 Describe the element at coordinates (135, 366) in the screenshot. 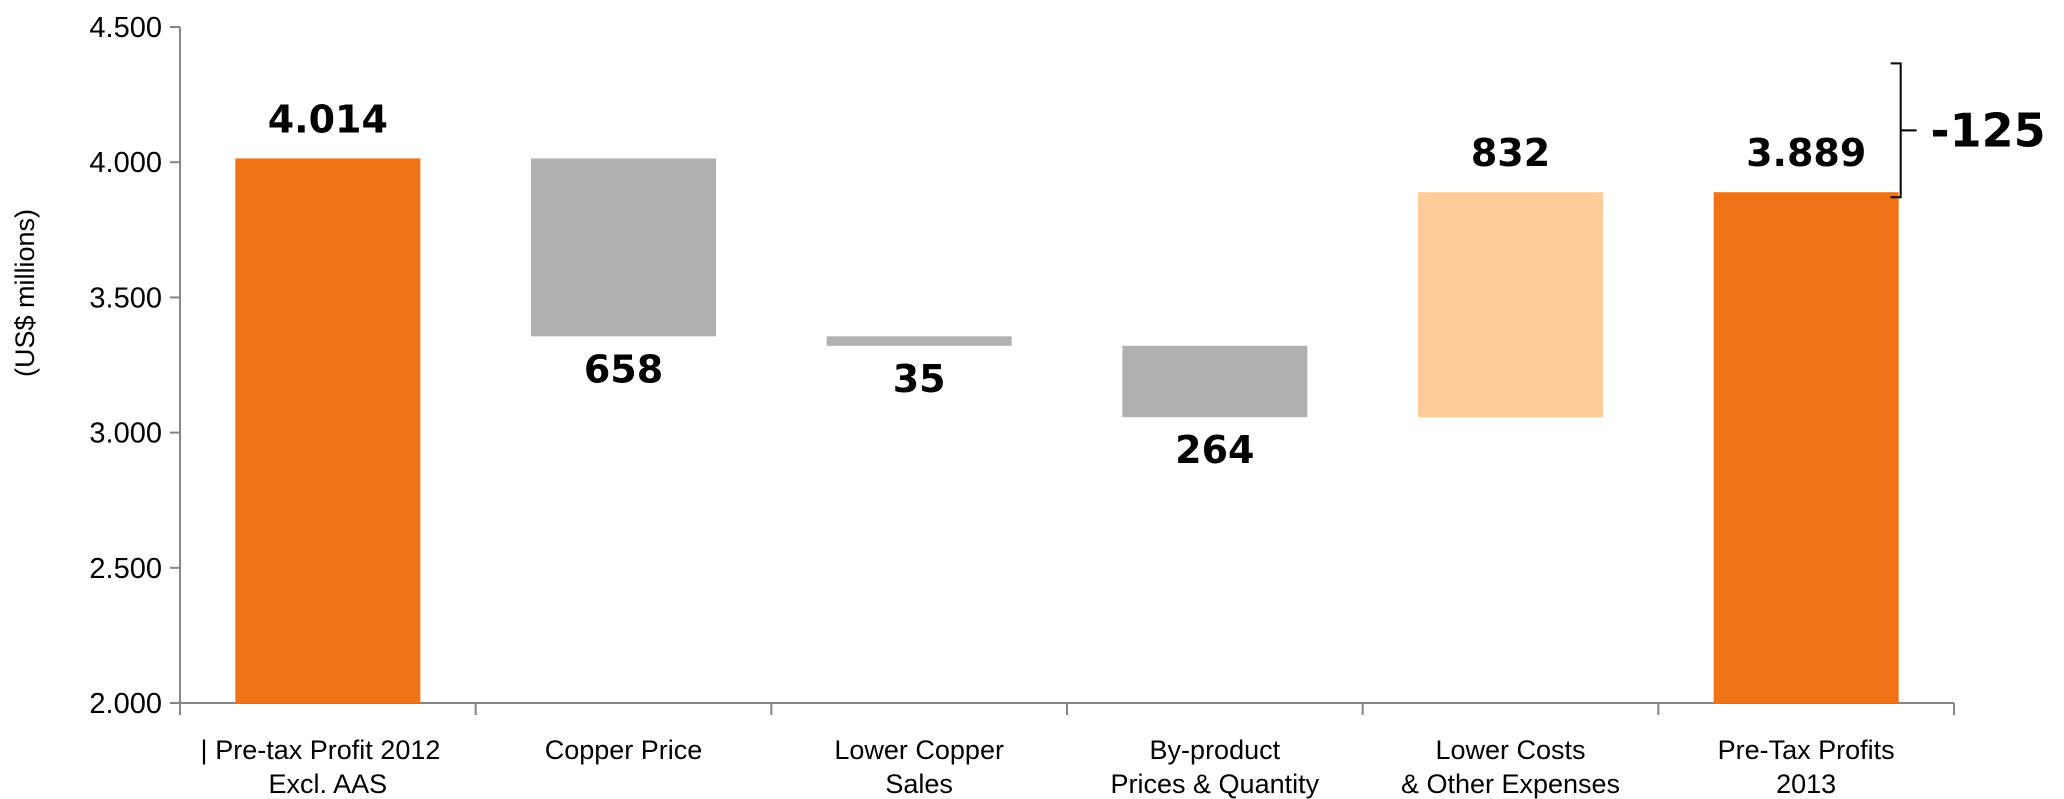

I see `y-axis: 2.000 2.500 3.000 3.500 4.000 4.500` at that location.